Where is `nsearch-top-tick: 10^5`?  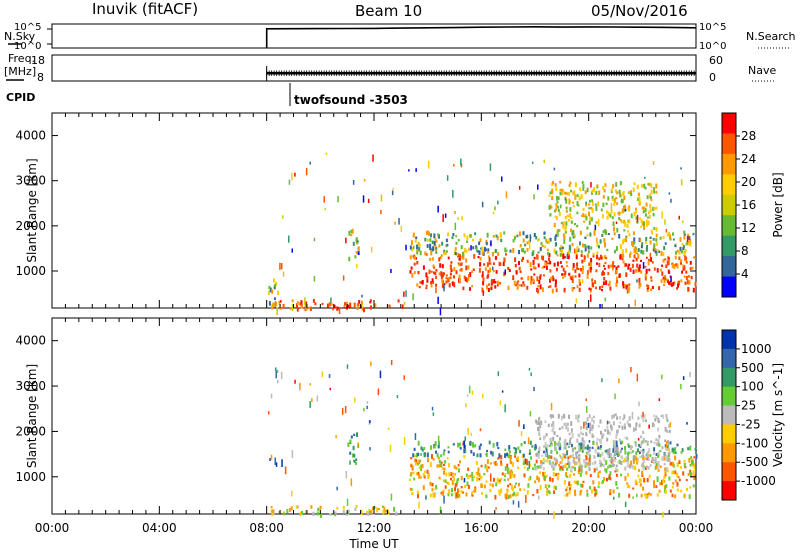 nsearch-top-tick: 10^5 is located at coordinates (712, 27).